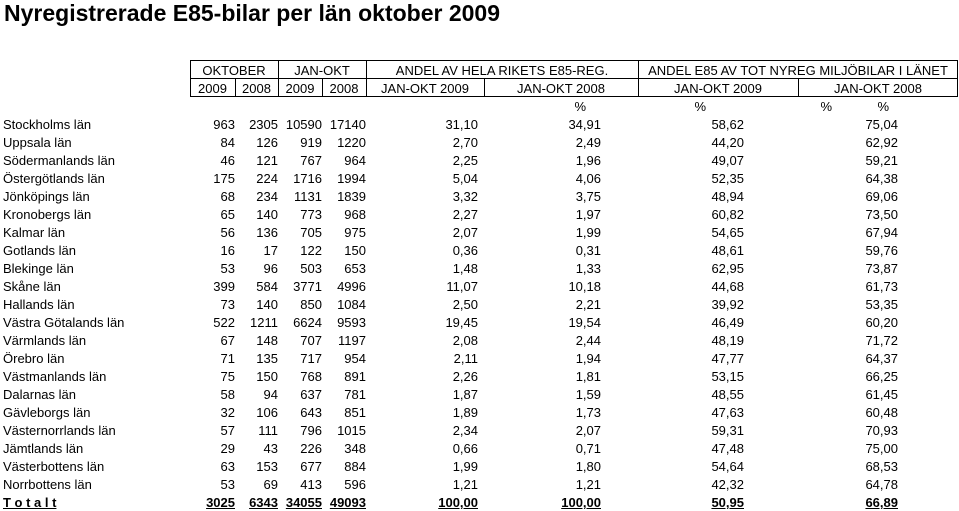 This screenshot has height=511, width=959. What do you see at coordinates (881, 250) in the screenshot?
I see `table-cell: 59,76` at bounding box center [881, 250].